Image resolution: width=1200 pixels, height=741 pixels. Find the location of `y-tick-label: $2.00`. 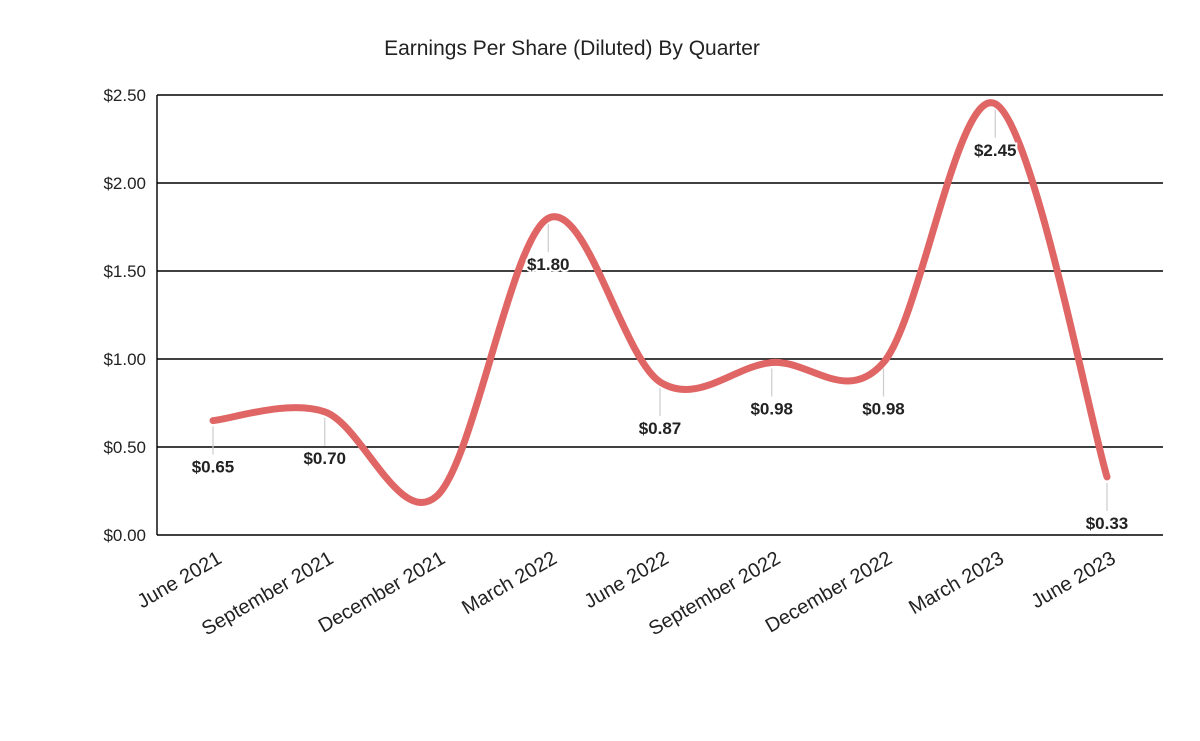

y-tick-label: $2.00 is located at coordinates (124, 183).